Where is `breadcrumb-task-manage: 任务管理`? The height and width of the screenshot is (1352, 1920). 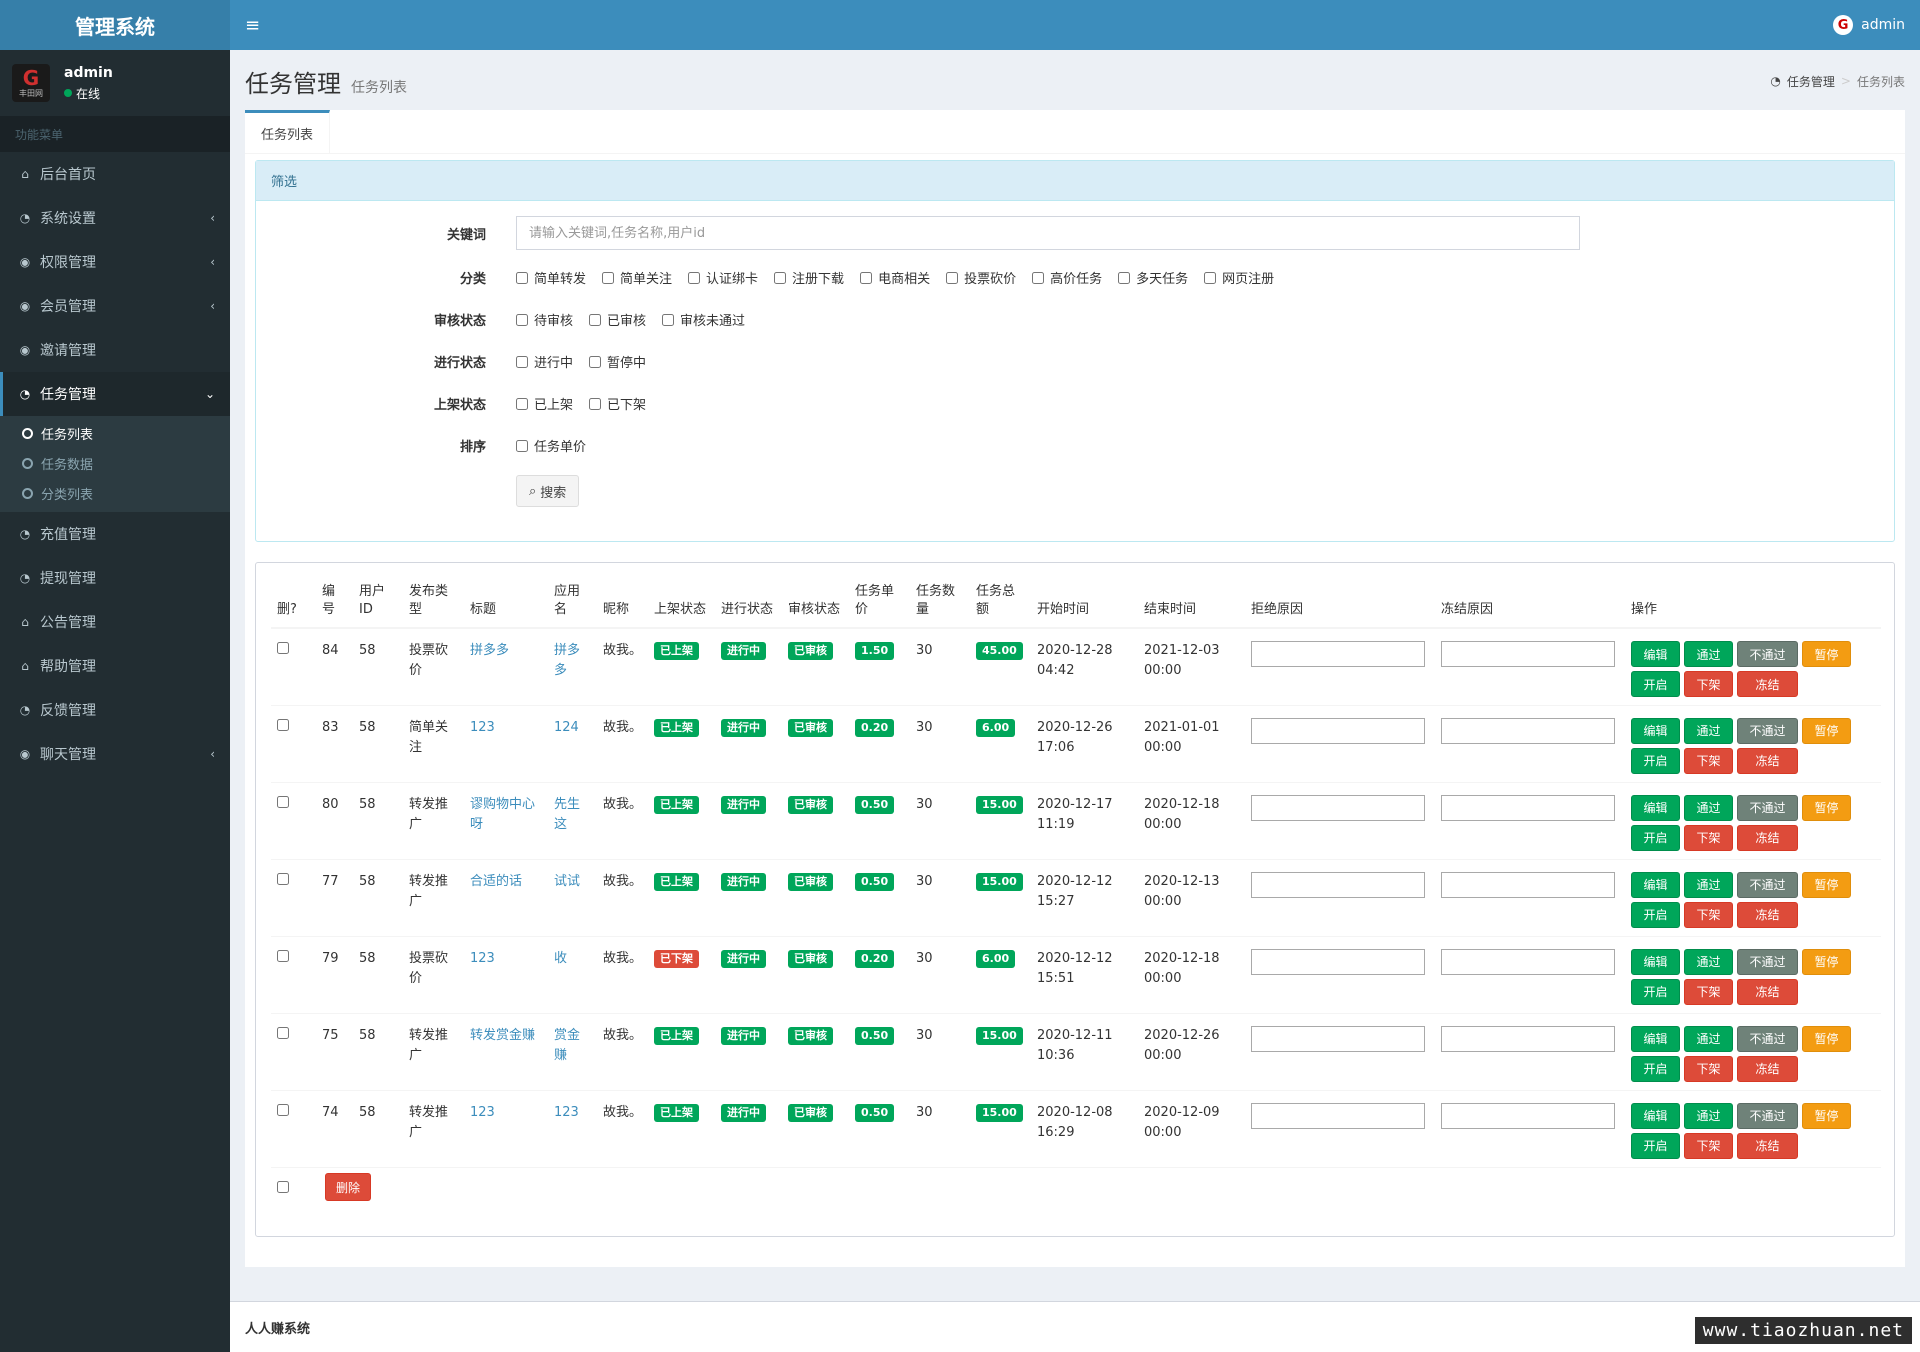
breadcrumb-task-manage: 任务管理 is located at coordinates (1810, 81).